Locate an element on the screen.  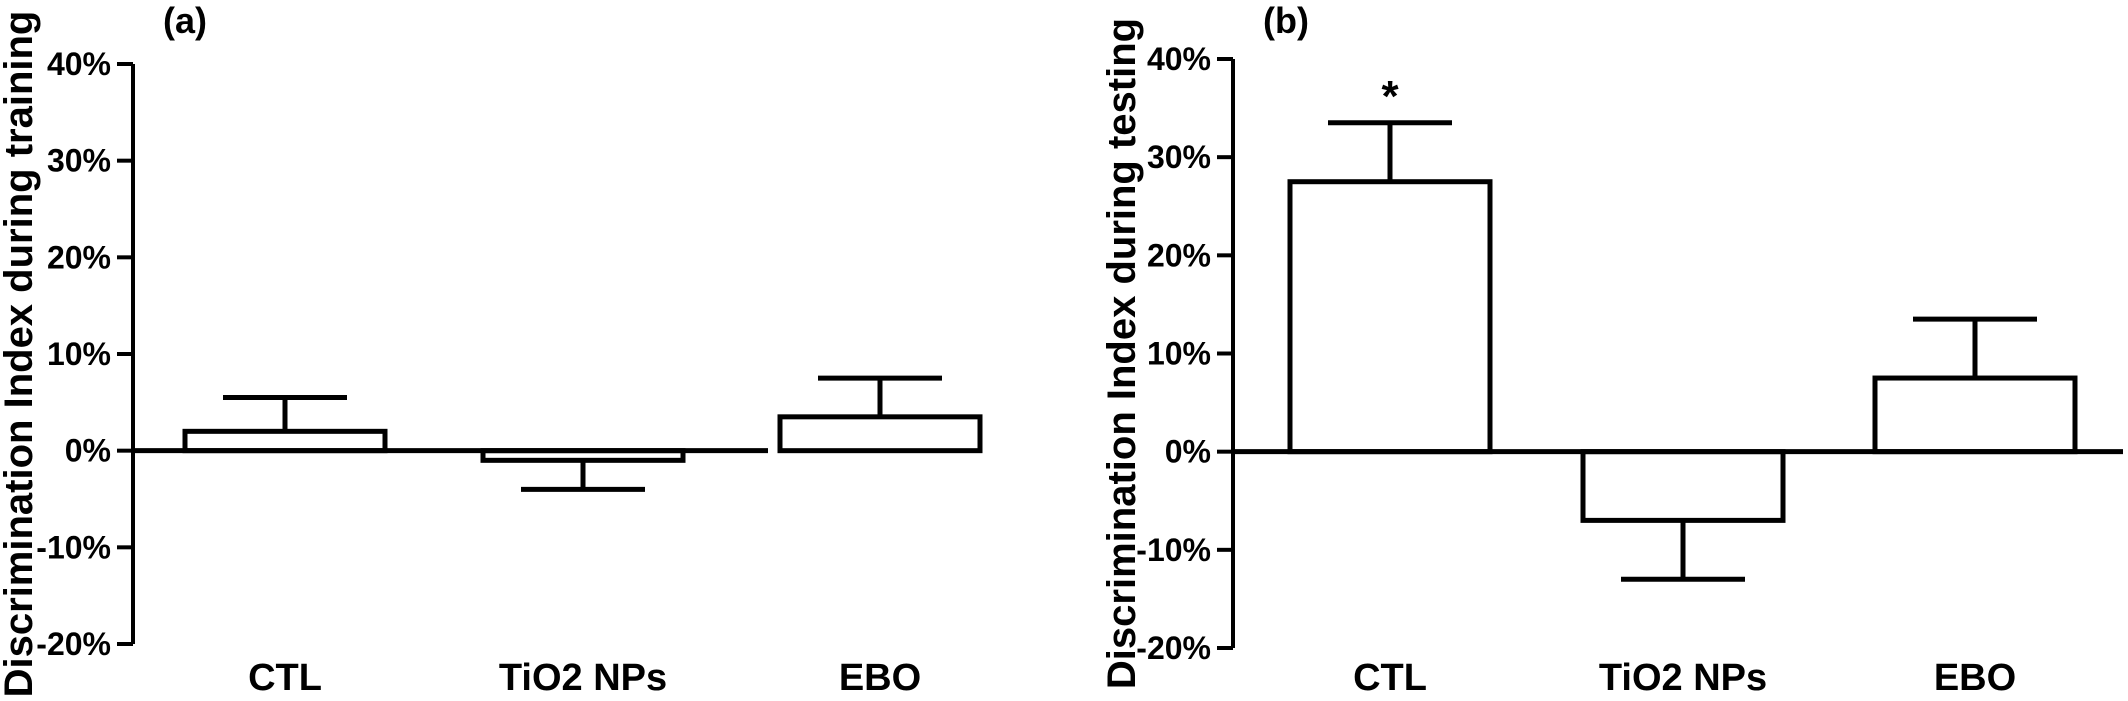
significance-marker: * is located at coordinates (1390, 96).